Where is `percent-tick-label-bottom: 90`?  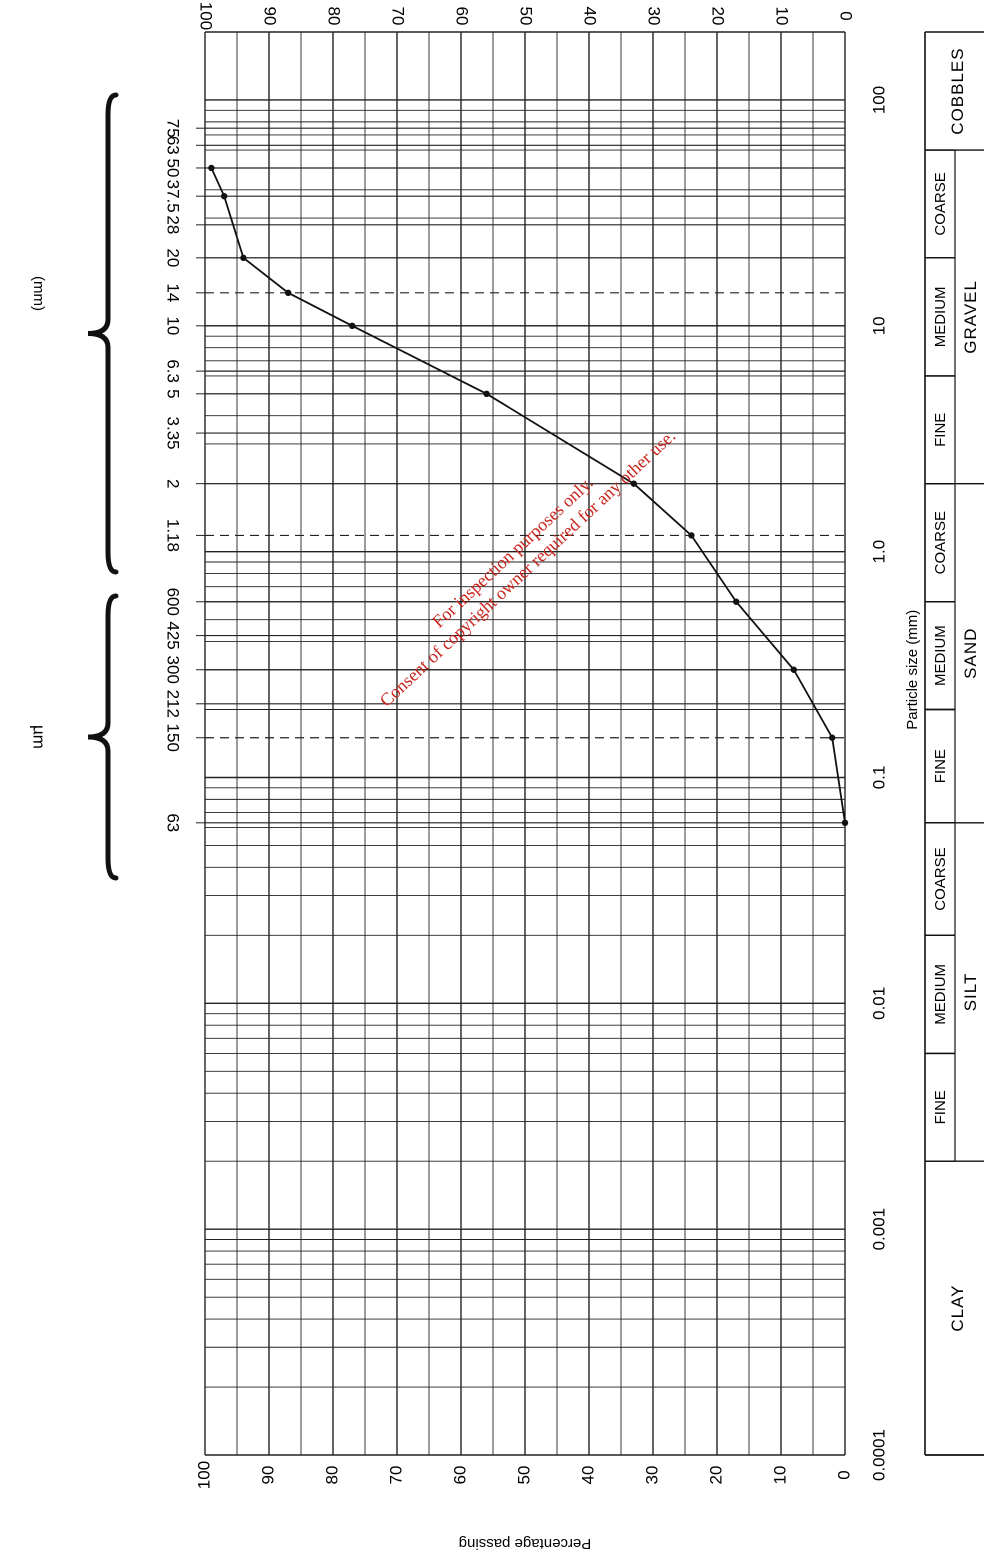 percent-tick-label-bottom: 90 is located at coordinates (267, 1475).